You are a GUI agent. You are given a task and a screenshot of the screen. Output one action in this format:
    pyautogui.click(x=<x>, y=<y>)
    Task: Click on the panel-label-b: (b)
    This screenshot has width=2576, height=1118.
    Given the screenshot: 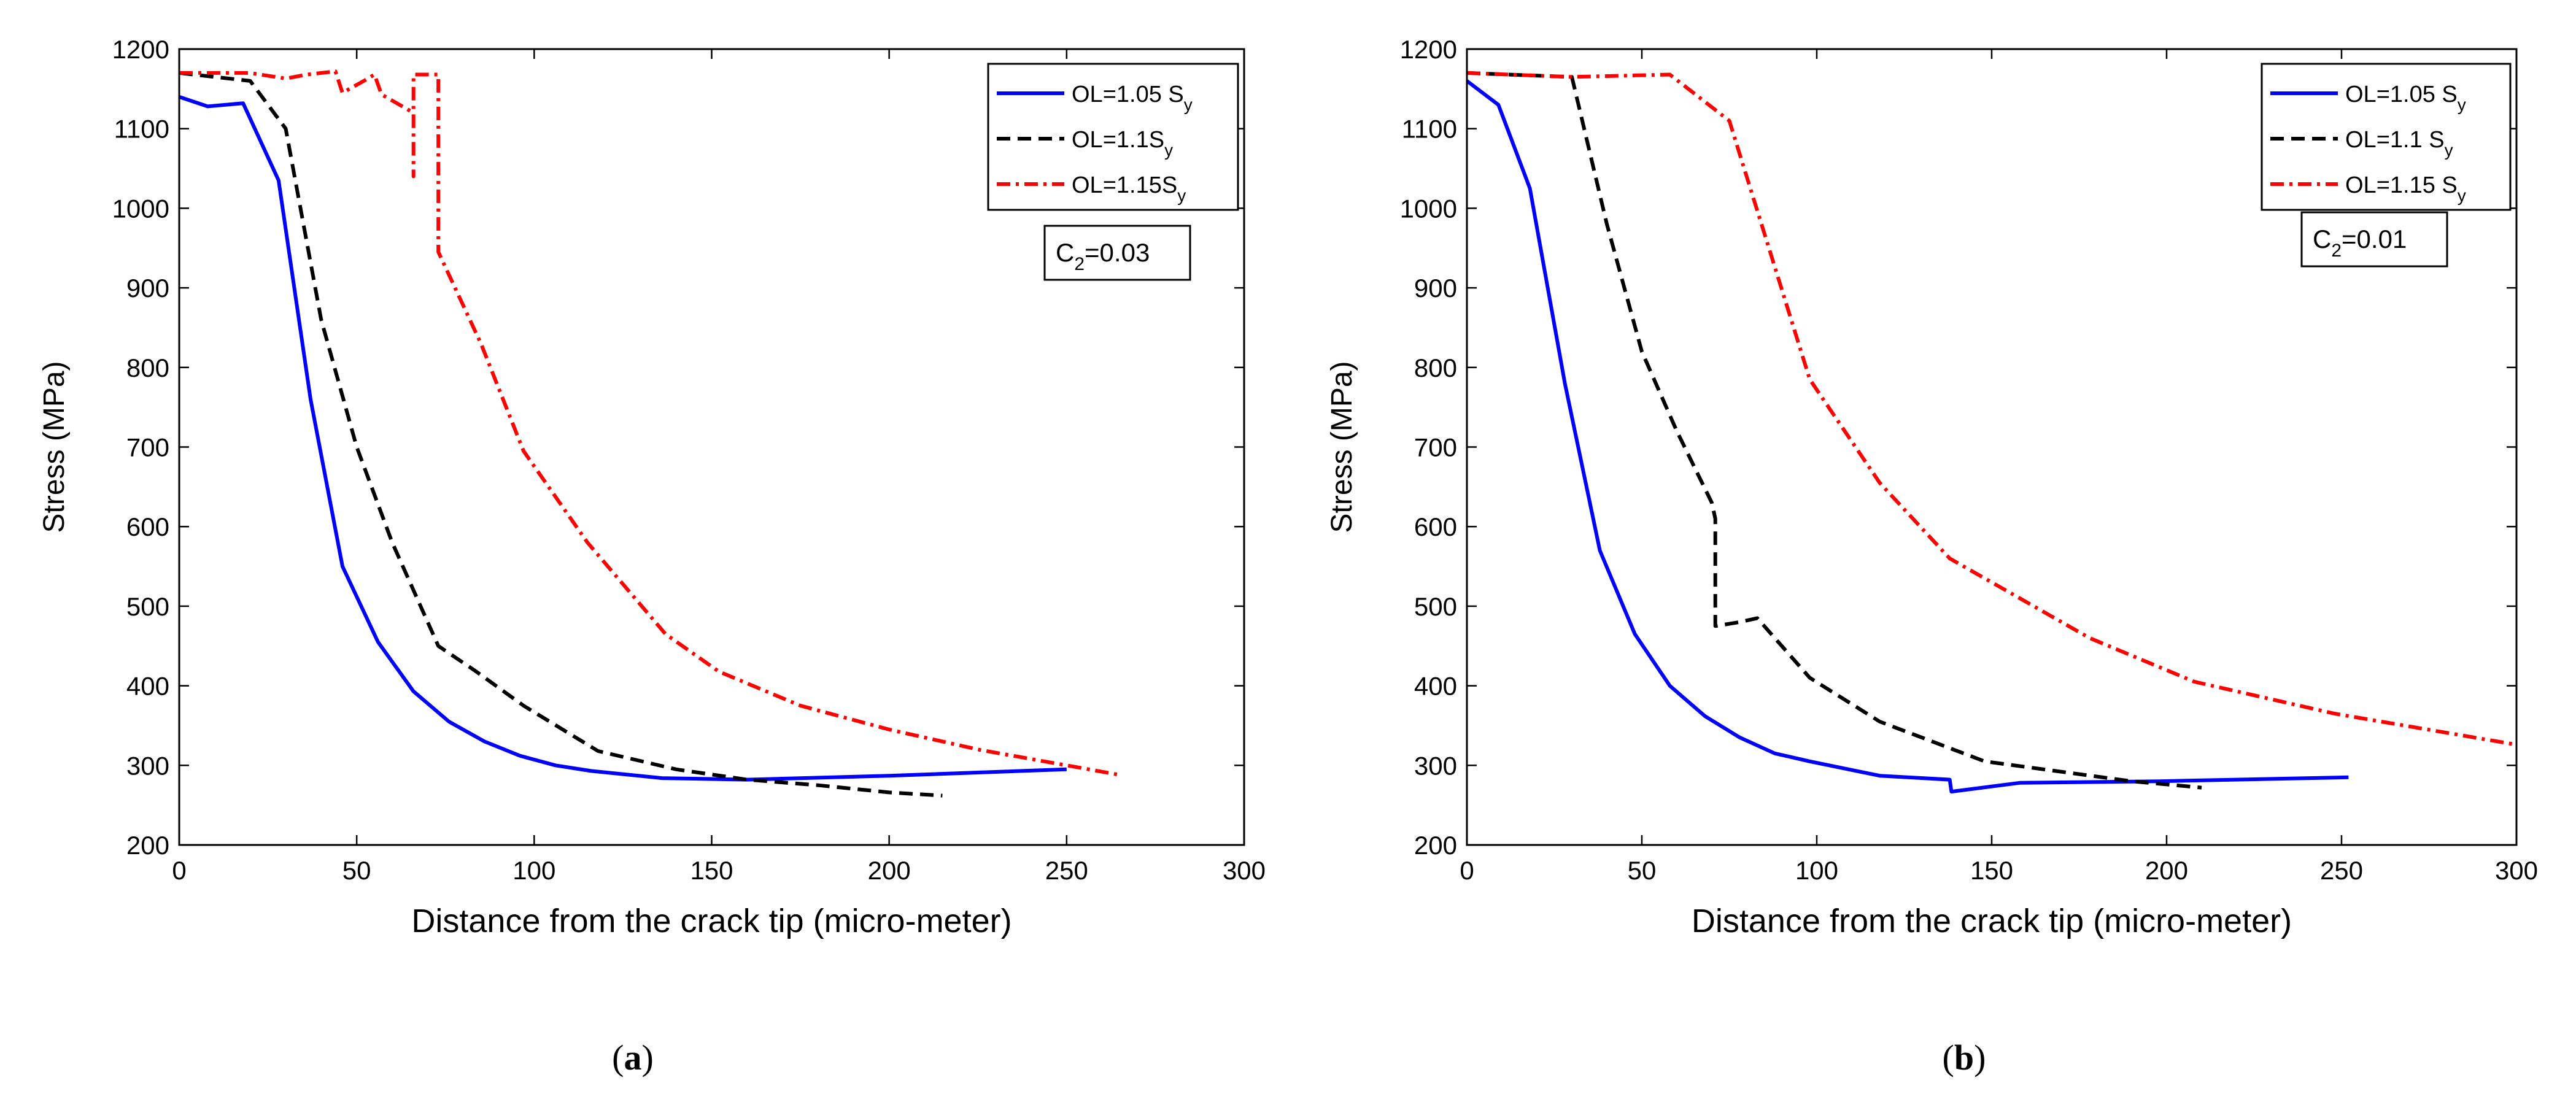 What is the action you would take?
    pyautogui.click(x=1964, y=1058)
    